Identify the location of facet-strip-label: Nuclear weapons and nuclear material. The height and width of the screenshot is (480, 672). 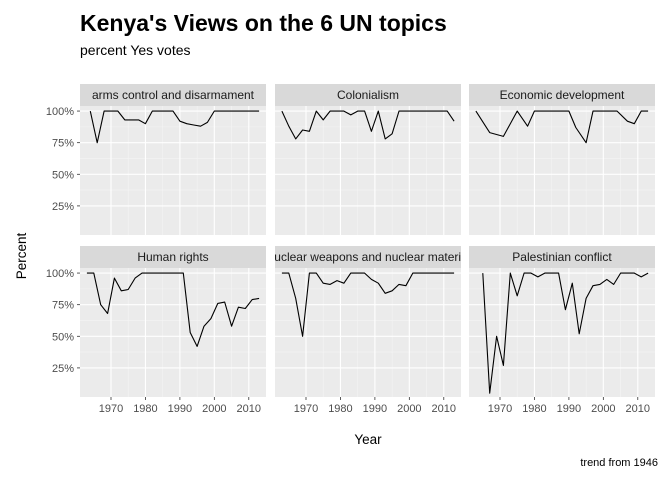
(368, 257).